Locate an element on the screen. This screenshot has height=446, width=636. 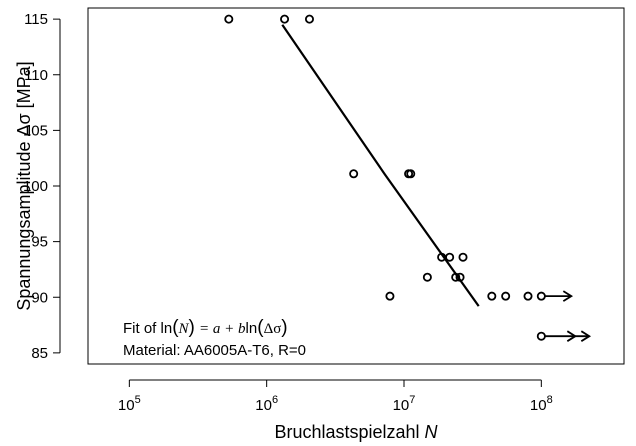
y-axis-label: Spannungsamplitude Δσ [MPa] is located at coordinates (24, 185).